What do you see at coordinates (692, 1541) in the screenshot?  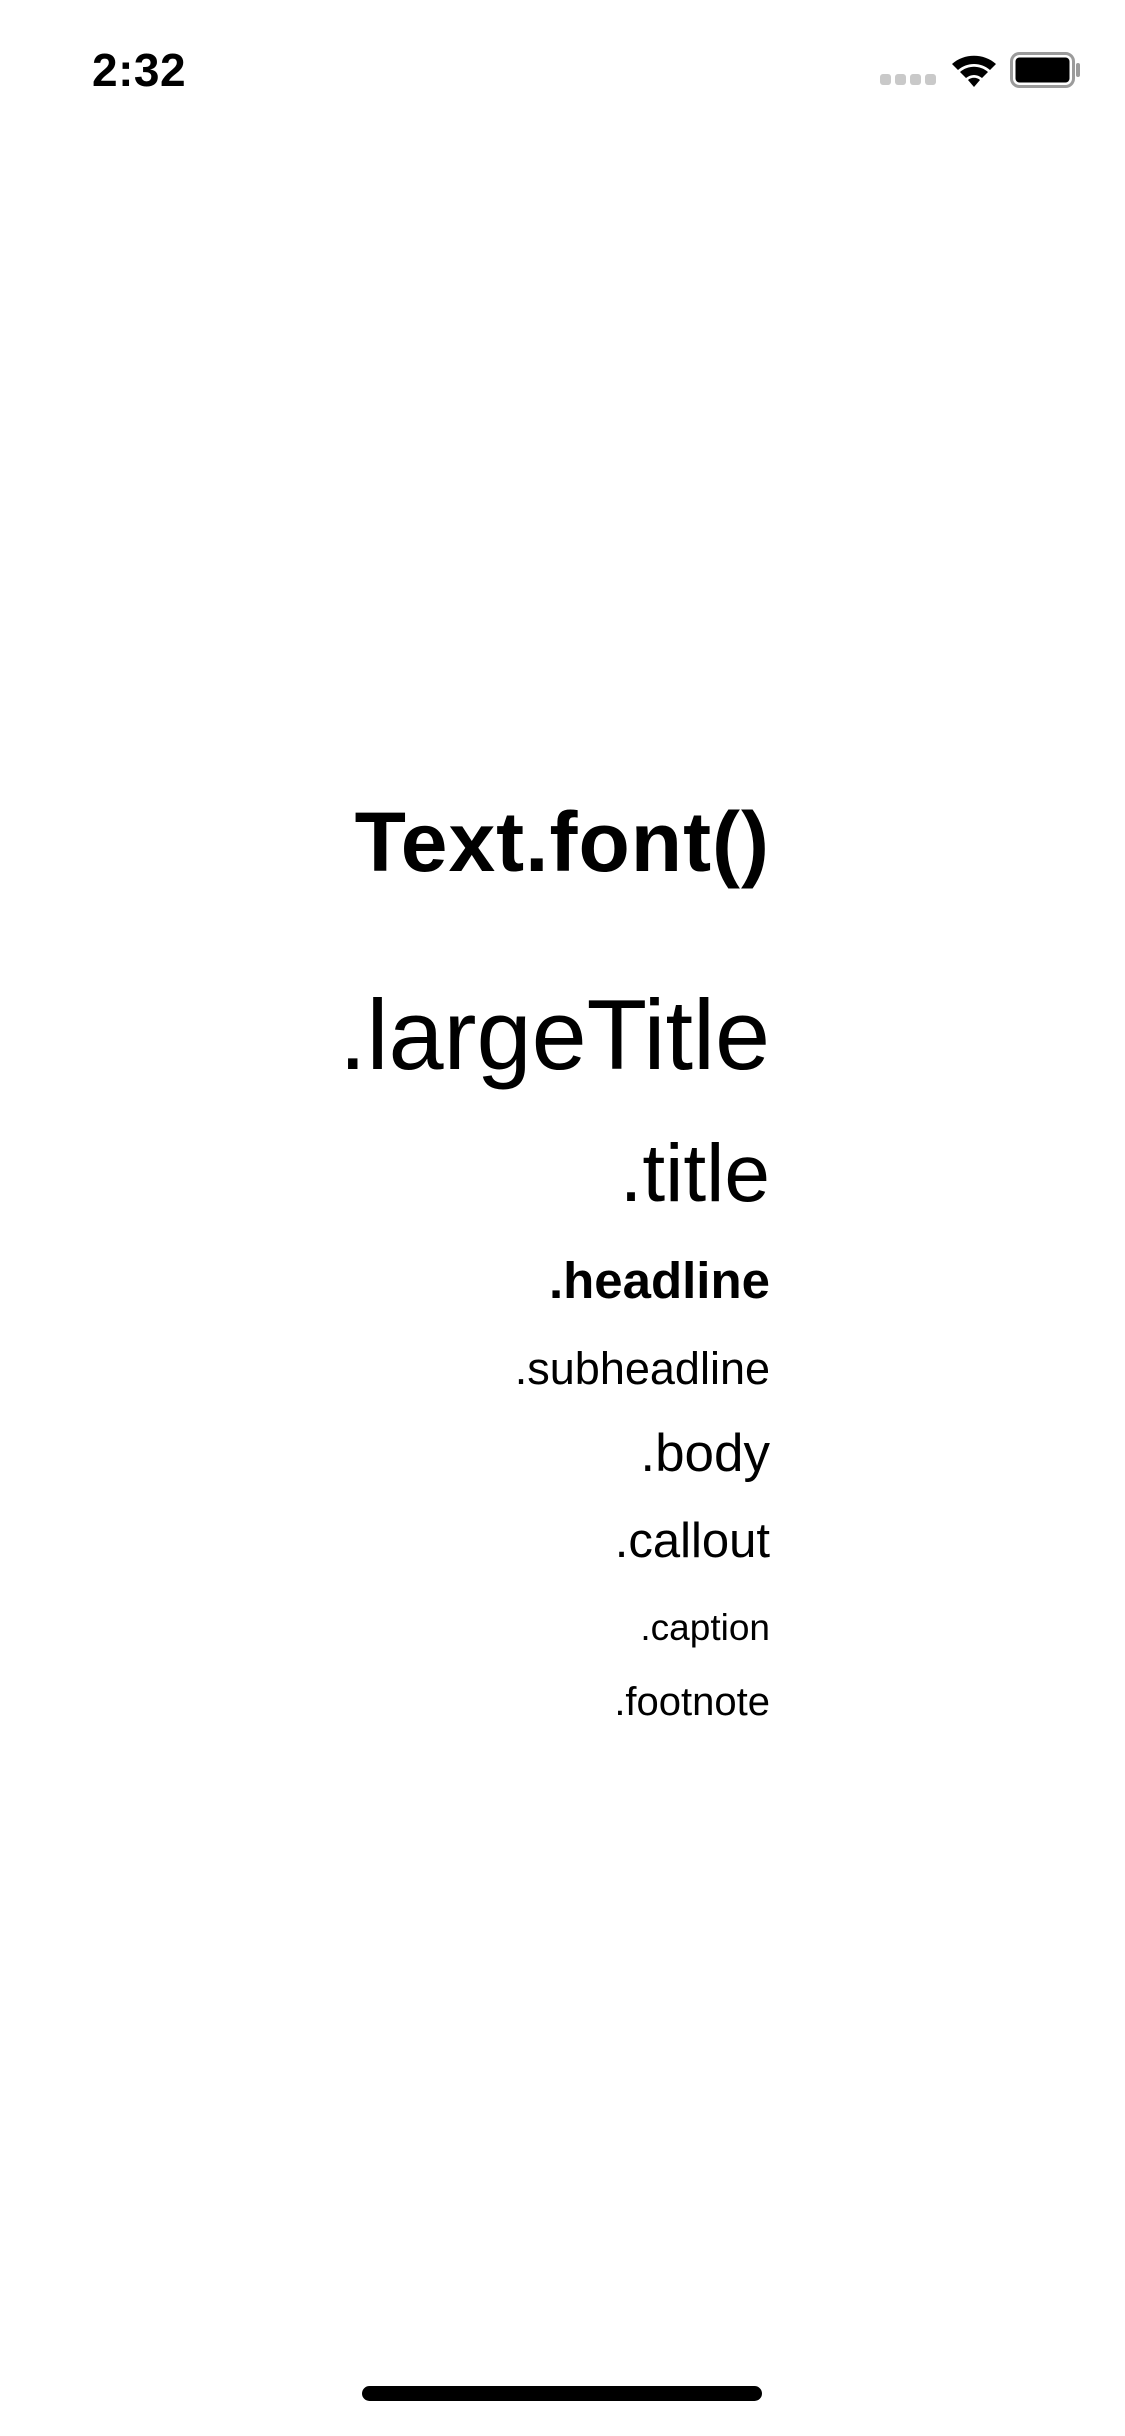 I see `sample-callout: .callout` at bounding box center [692, 1541].